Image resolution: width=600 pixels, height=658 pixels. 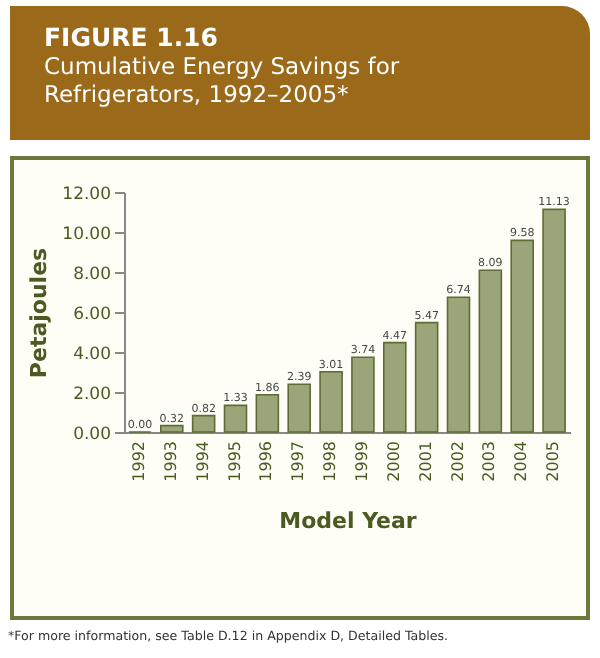 What do you see at coordinates (489, 461) in the screenshot?
I see `x-tick-label: 2003` at bounding box center [489, 461].